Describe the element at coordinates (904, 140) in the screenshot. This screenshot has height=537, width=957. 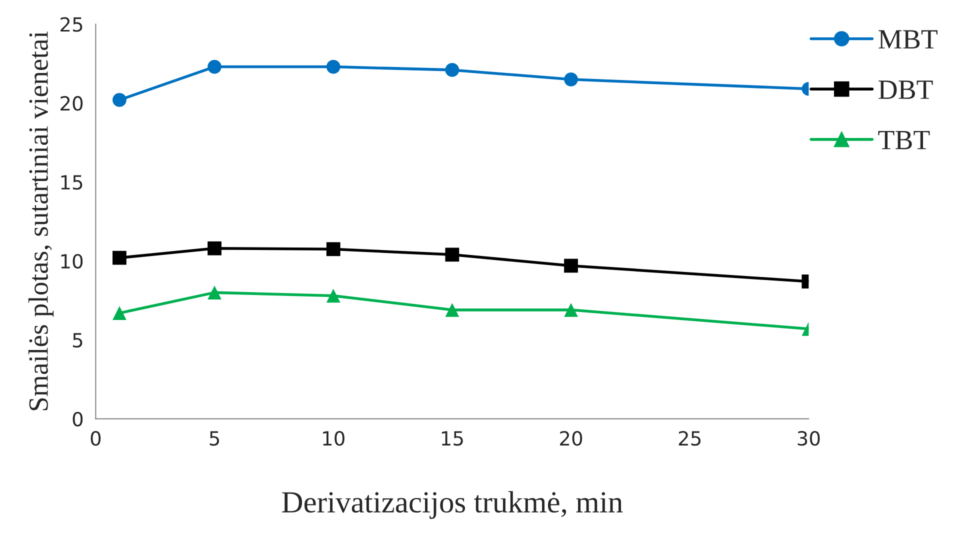
I see `legend-label: TBT` at that location.